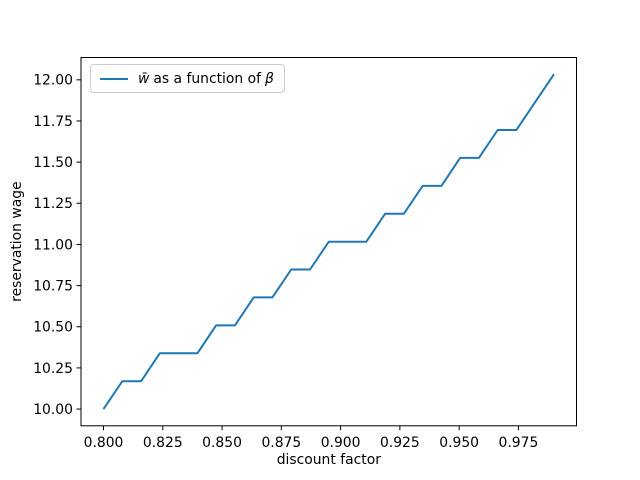 This screenshot has height=480, width=640. I want to click on y-tick-label: 11.00, so click(53, 245).